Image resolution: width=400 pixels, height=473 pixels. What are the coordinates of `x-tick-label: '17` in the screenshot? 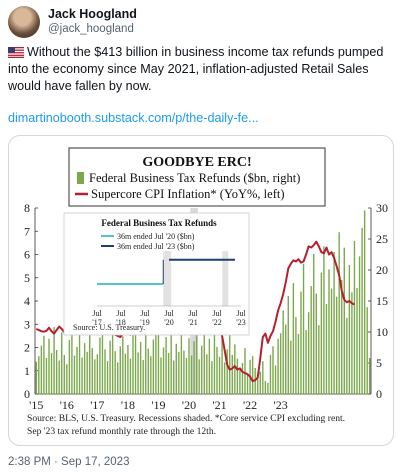 It's located at (97, 405).